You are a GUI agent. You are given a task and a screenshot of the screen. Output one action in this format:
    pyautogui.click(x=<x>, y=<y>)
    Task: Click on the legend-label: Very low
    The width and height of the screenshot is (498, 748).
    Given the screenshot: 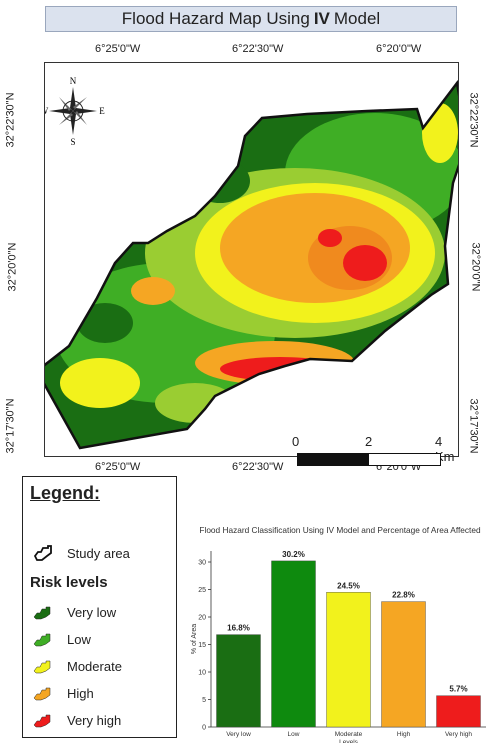 What is the action you would take?
    pyautogui.click(x=92, y=612)
    